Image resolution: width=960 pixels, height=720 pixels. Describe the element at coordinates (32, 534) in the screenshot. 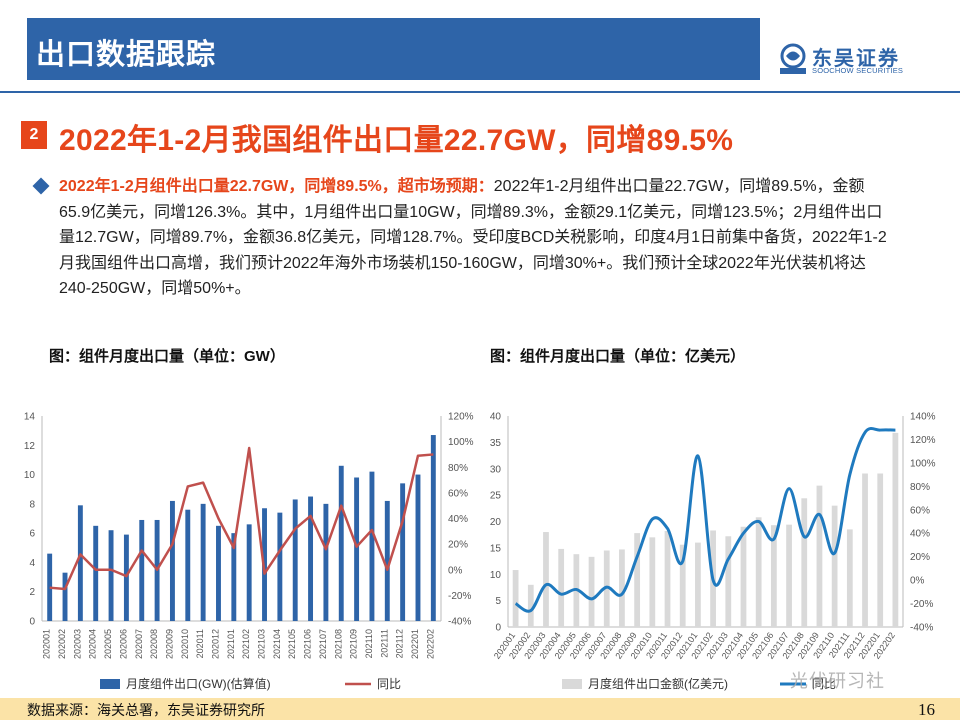

I see `left-tick-label: 6` at that location.